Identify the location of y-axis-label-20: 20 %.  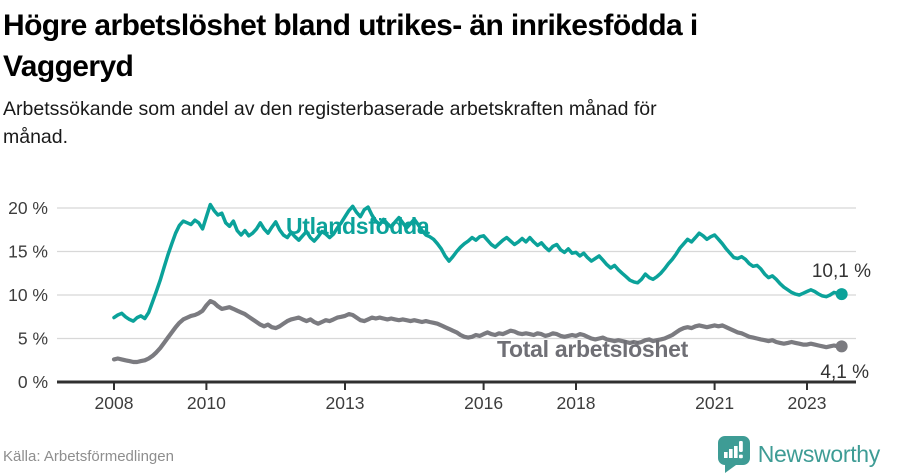
(28, 208).